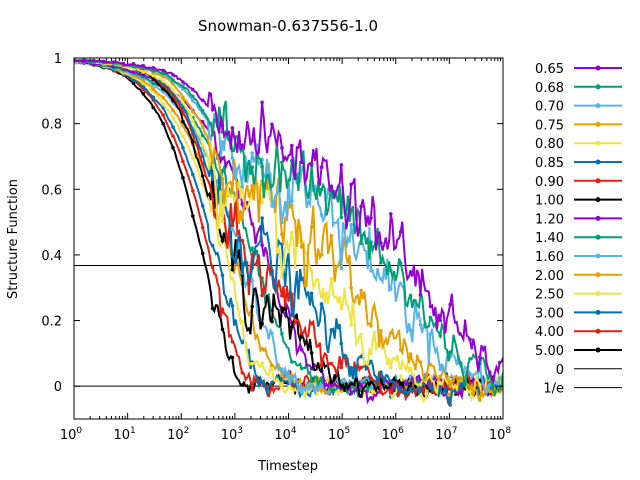  What do you see at coordinates (549, 351) in the screenshot?
I see `legend-label: 5.00` at bounding box center [549, 351].